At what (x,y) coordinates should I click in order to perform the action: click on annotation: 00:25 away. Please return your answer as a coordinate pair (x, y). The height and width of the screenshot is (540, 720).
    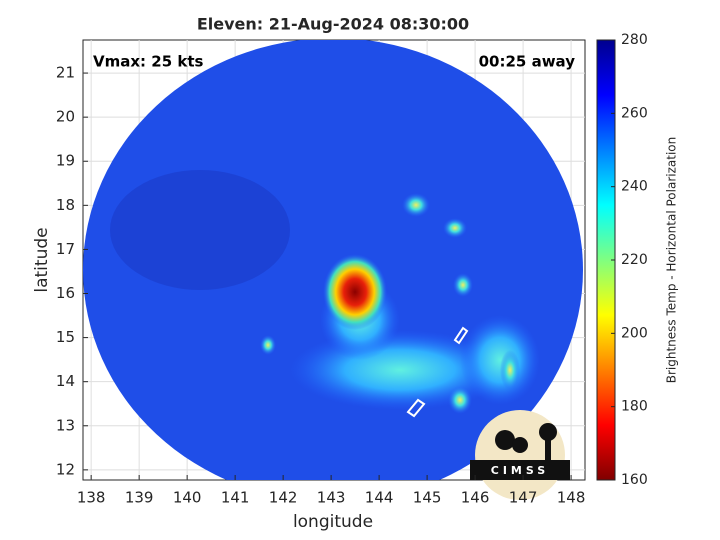
    Looking at the image, I should click on (527, 62).